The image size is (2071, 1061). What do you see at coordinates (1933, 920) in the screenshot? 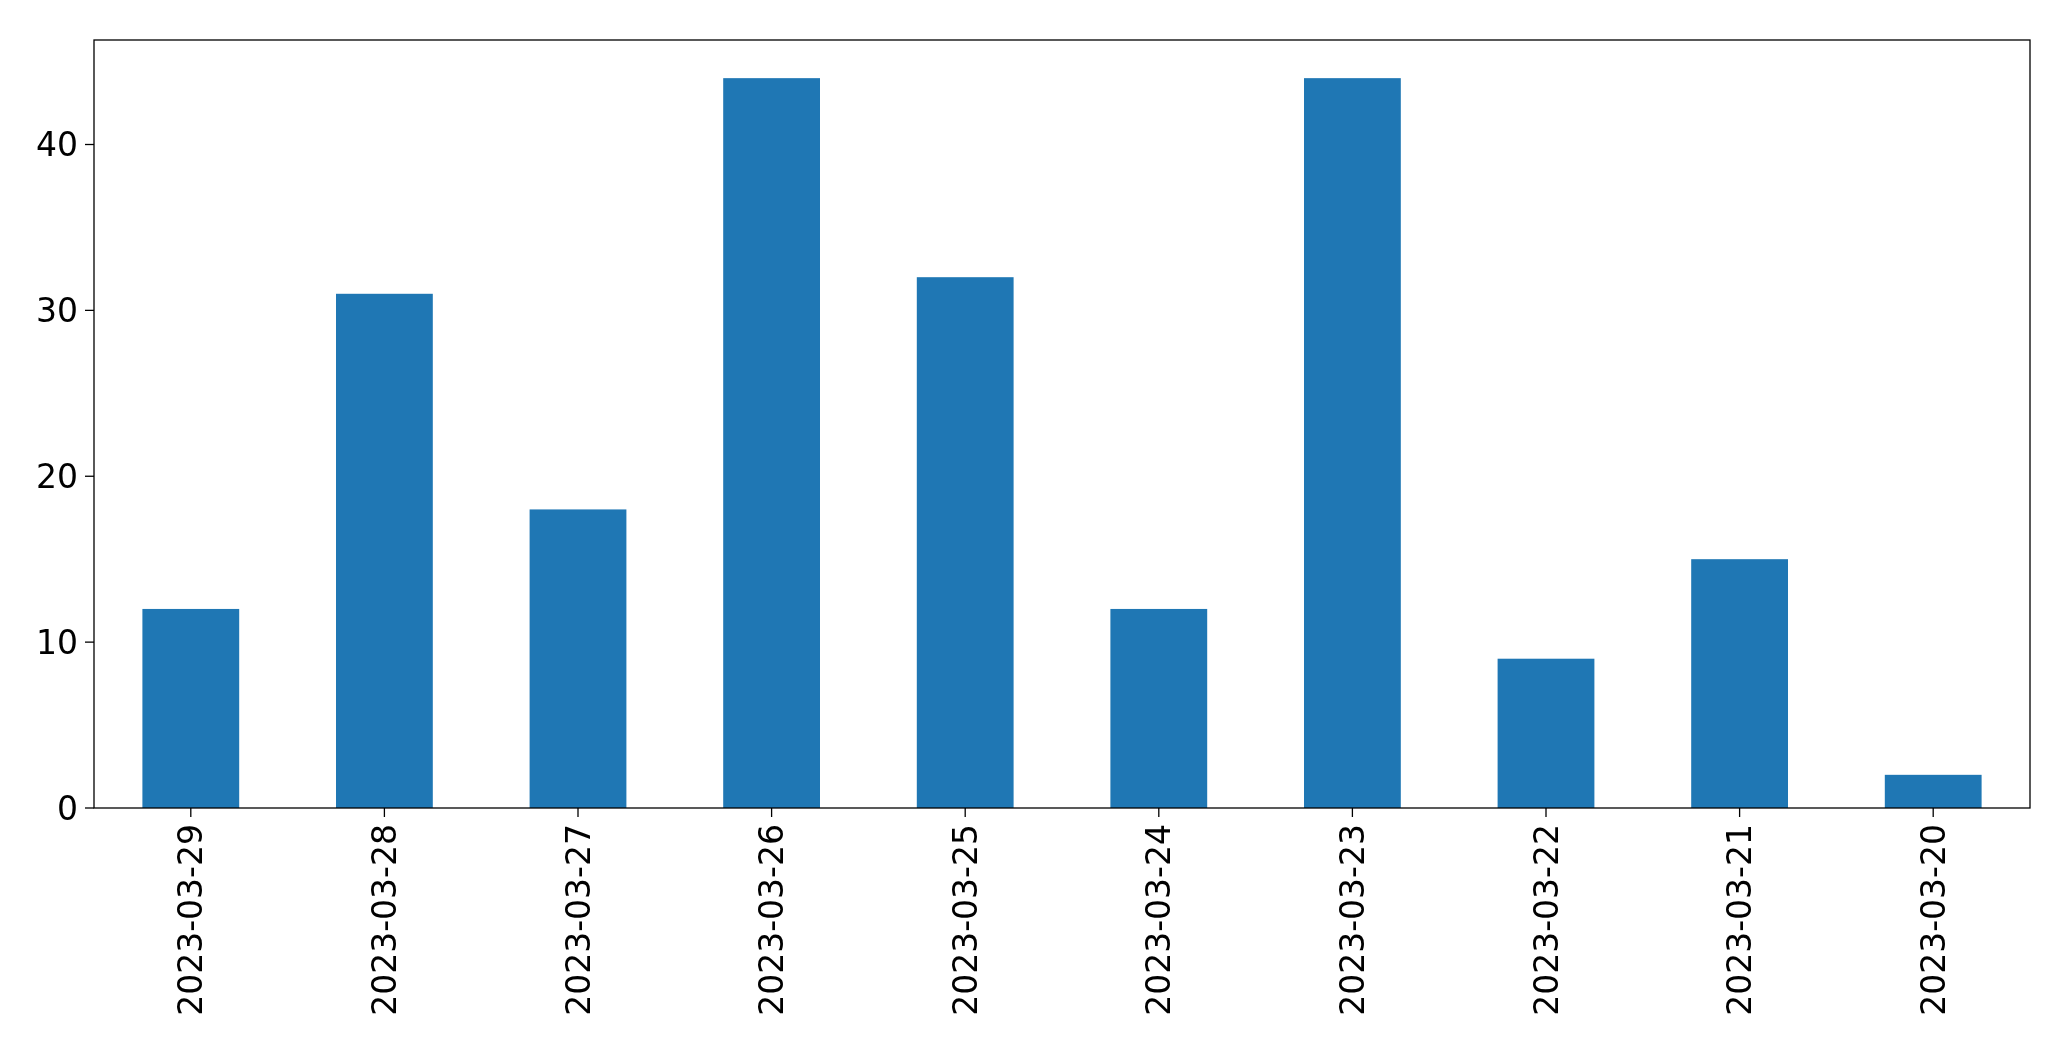
I see `x-tick-label: 2023-03-20` at bounding box center [1933, 920].